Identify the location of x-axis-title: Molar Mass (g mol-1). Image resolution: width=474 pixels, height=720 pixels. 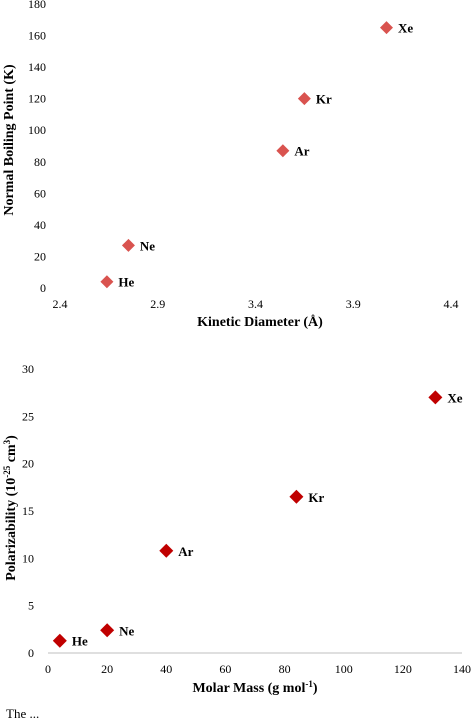
(254, 687).